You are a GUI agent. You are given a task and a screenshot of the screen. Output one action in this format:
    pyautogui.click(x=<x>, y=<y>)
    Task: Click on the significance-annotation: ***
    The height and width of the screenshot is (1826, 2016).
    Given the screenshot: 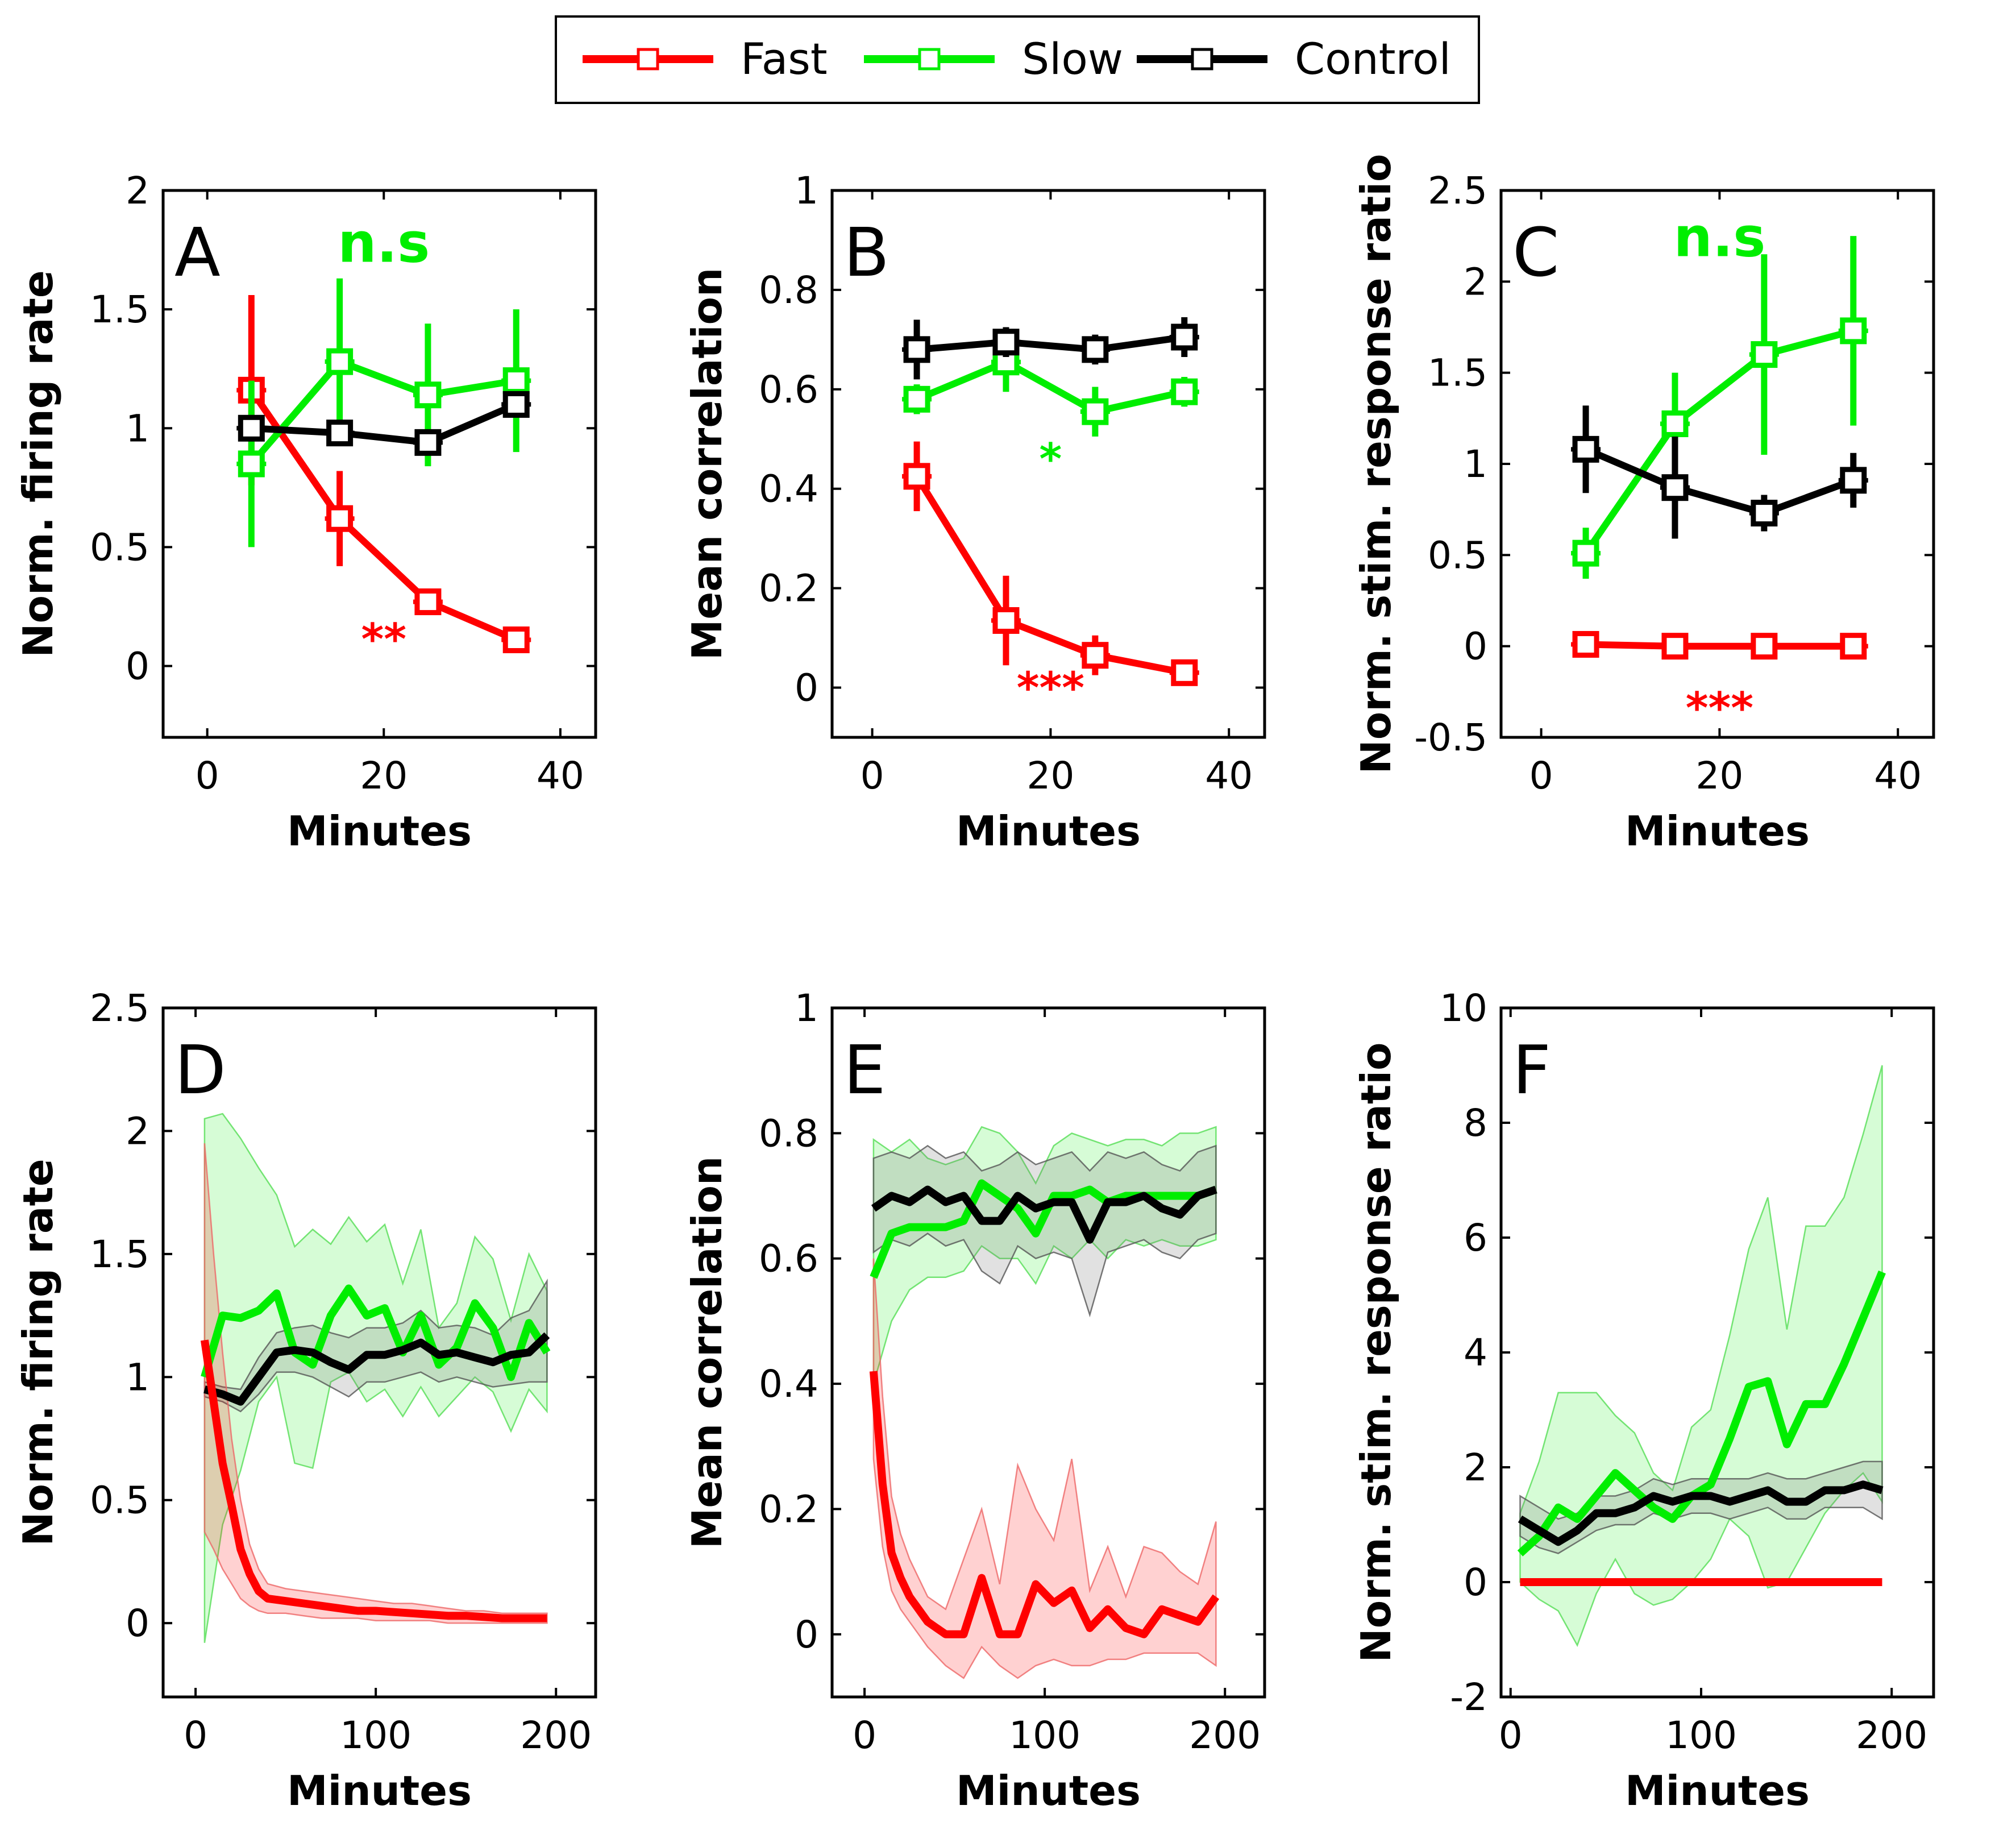 What is the action you would take?
    pyautogui.click(x=1719, y=708)
    